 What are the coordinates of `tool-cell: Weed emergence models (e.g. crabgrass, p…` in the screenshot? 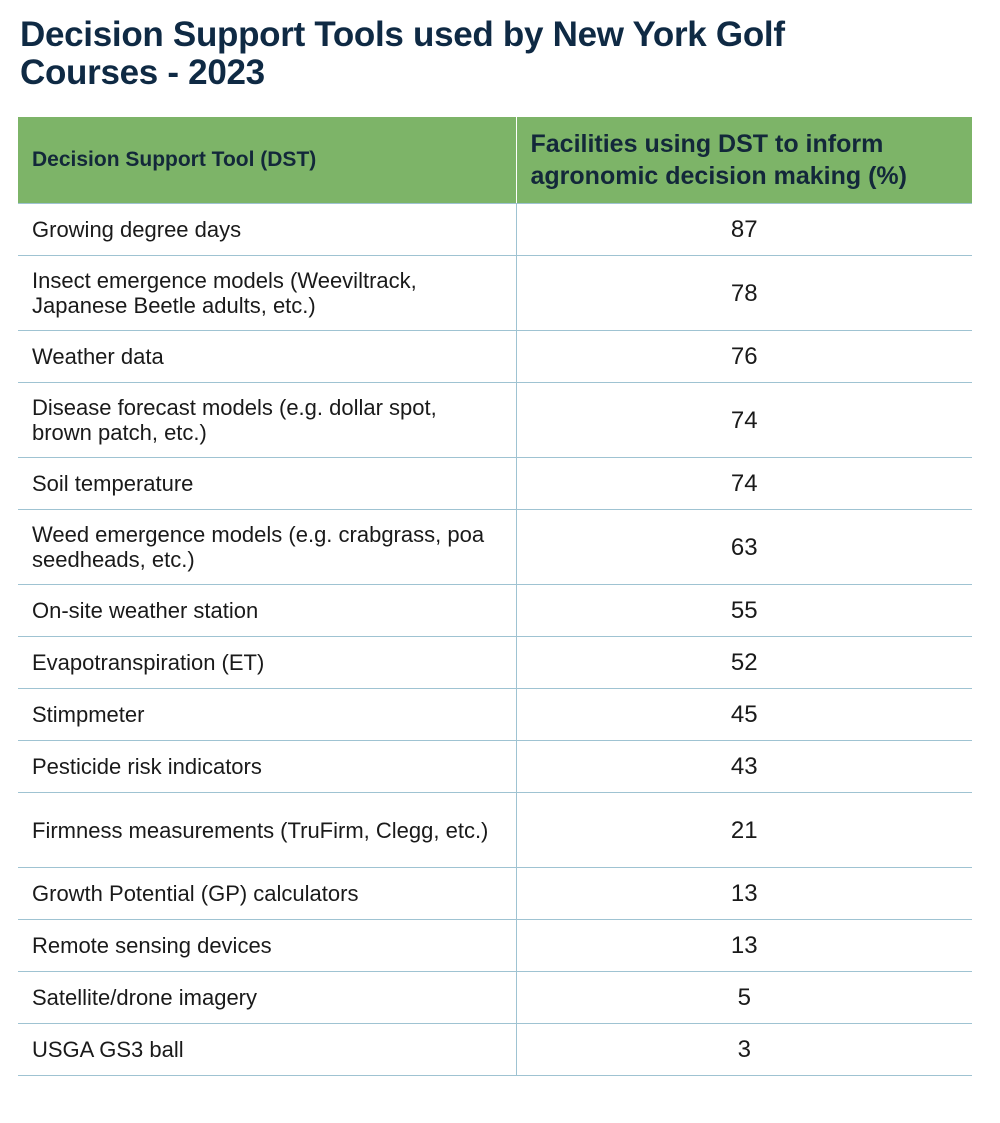 It's located at (267, 547).